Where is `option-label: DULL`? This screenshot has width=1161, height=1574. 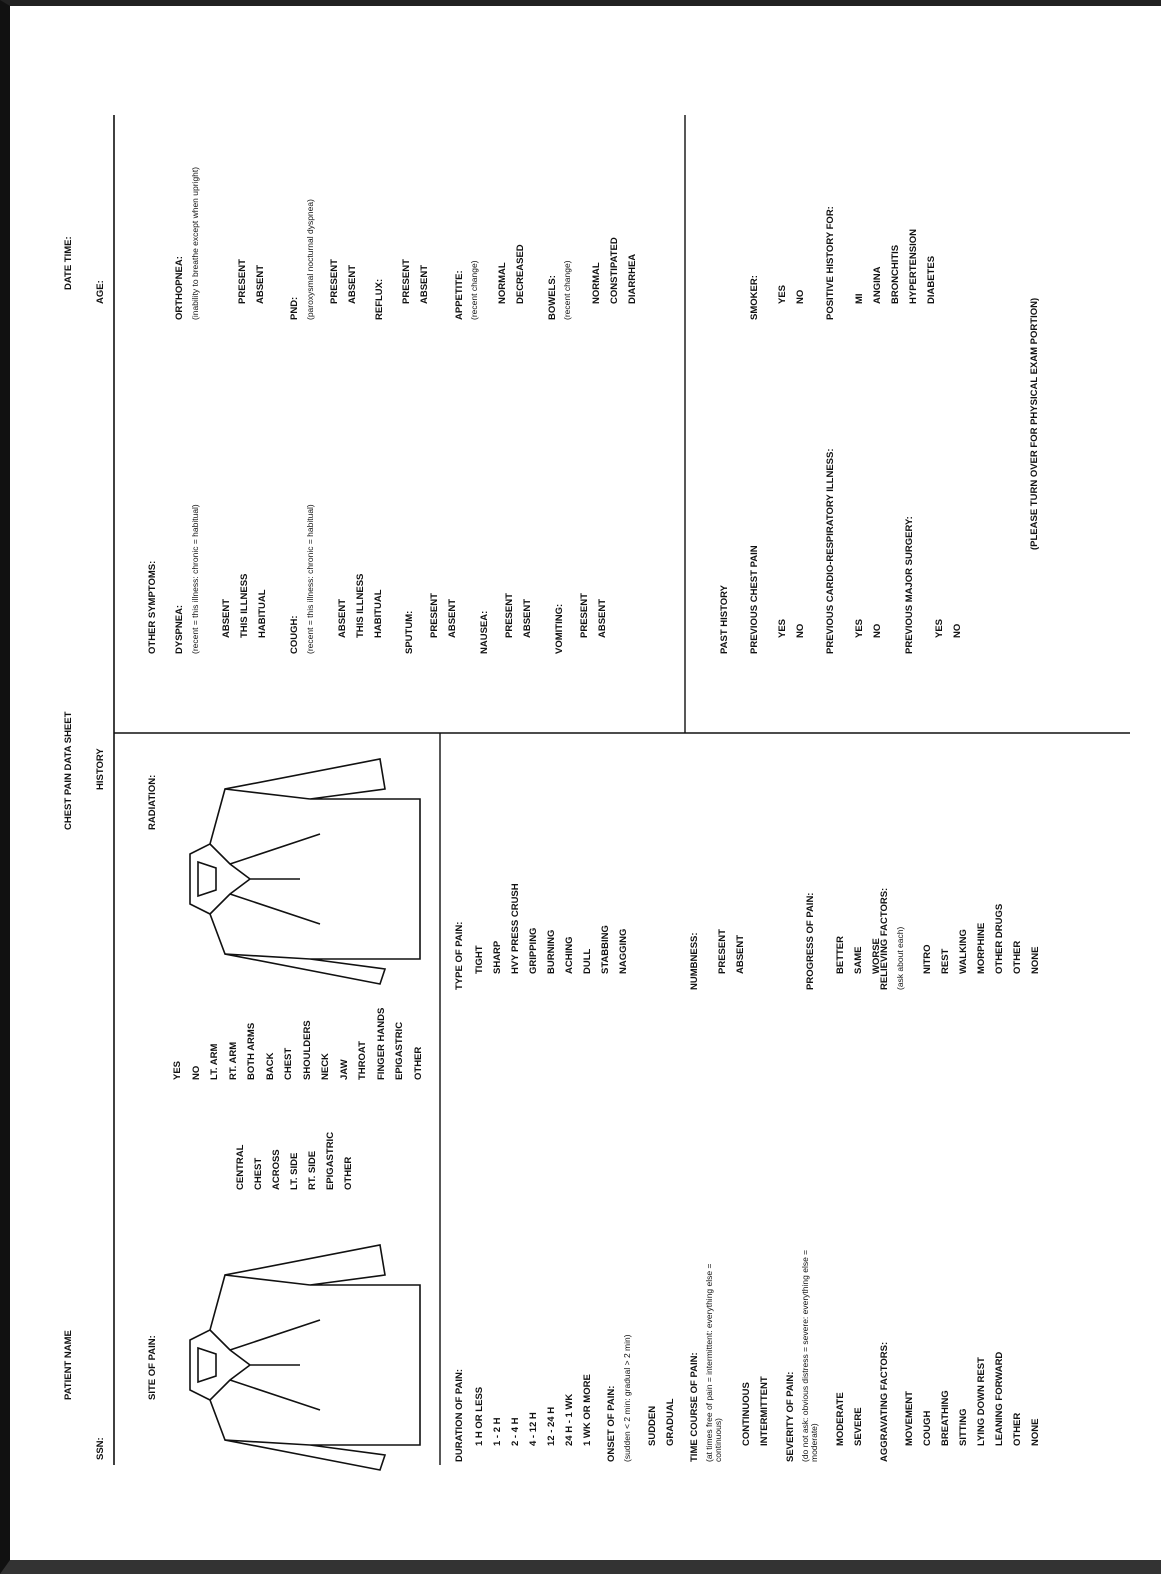
option-label: DULL is located at coordinates (587, 961).